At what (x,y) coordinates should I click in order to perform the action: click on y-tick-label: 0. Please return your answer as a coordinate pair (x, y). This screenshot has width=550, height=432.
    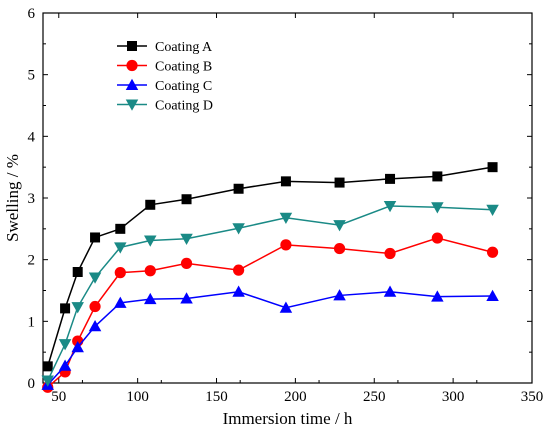
    Looking at the image, I should click on (32, 384).